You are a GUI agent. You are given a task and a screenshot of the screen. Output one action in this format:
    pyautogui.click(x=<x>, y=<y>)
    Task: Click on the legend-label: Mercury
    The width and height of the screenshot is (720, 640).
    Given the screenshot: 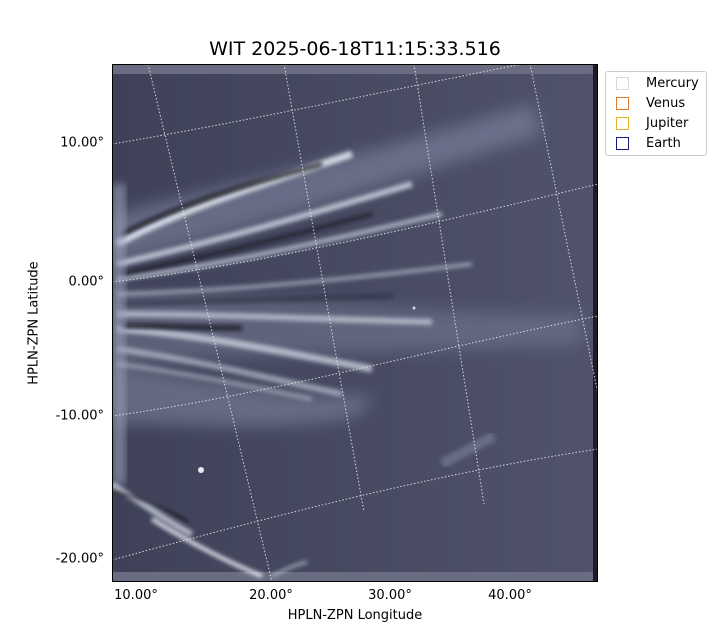 What is the action you would take?
    pyautogui.click(x=672, y=83)
    